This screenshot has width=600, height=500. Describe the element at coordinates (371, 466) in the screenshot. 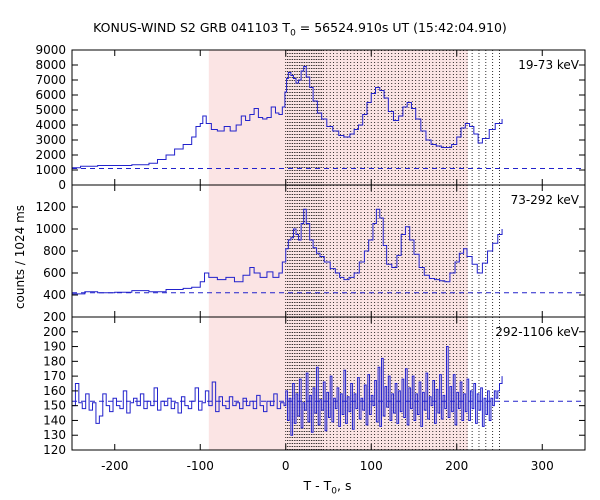

I see `x-tick-label: 100` at that location.